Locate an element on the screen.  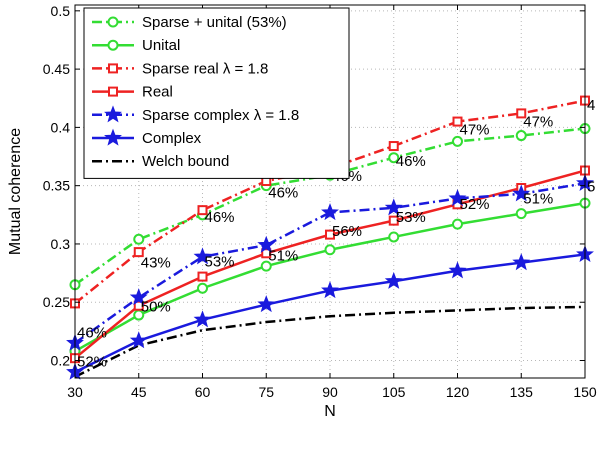
legend-entry-label: Welch bound is located at coordinates (185, 161).